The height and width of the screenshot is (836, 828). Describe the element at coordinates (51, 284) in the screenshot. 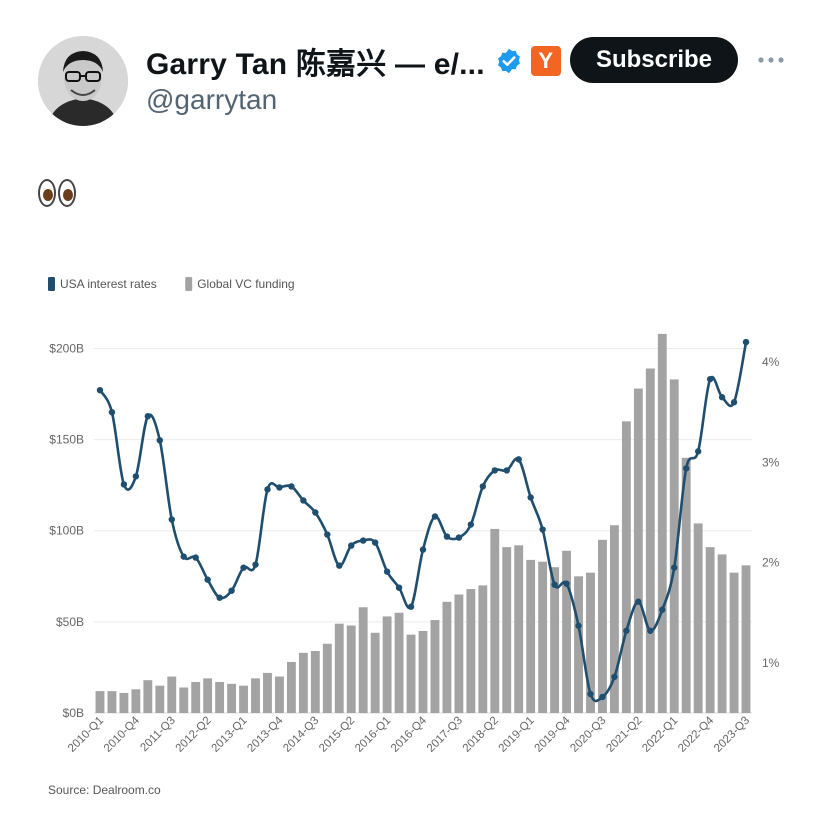

I see `legend-swatch` at that location.